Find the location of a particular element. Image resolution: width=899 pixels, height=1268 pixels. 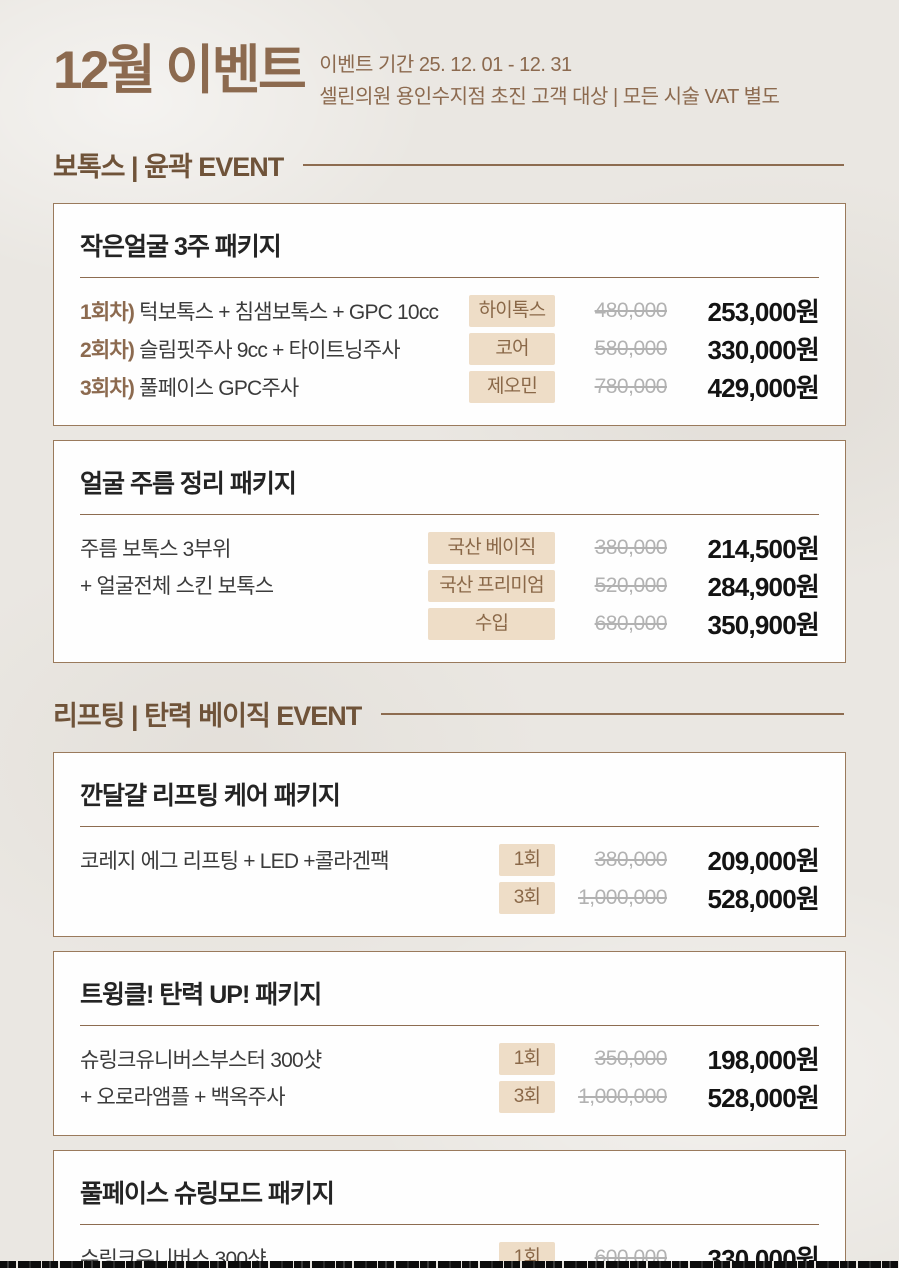

package-title: 얼굴 주름 정리 패키지 is located at coordinates (449, 485).